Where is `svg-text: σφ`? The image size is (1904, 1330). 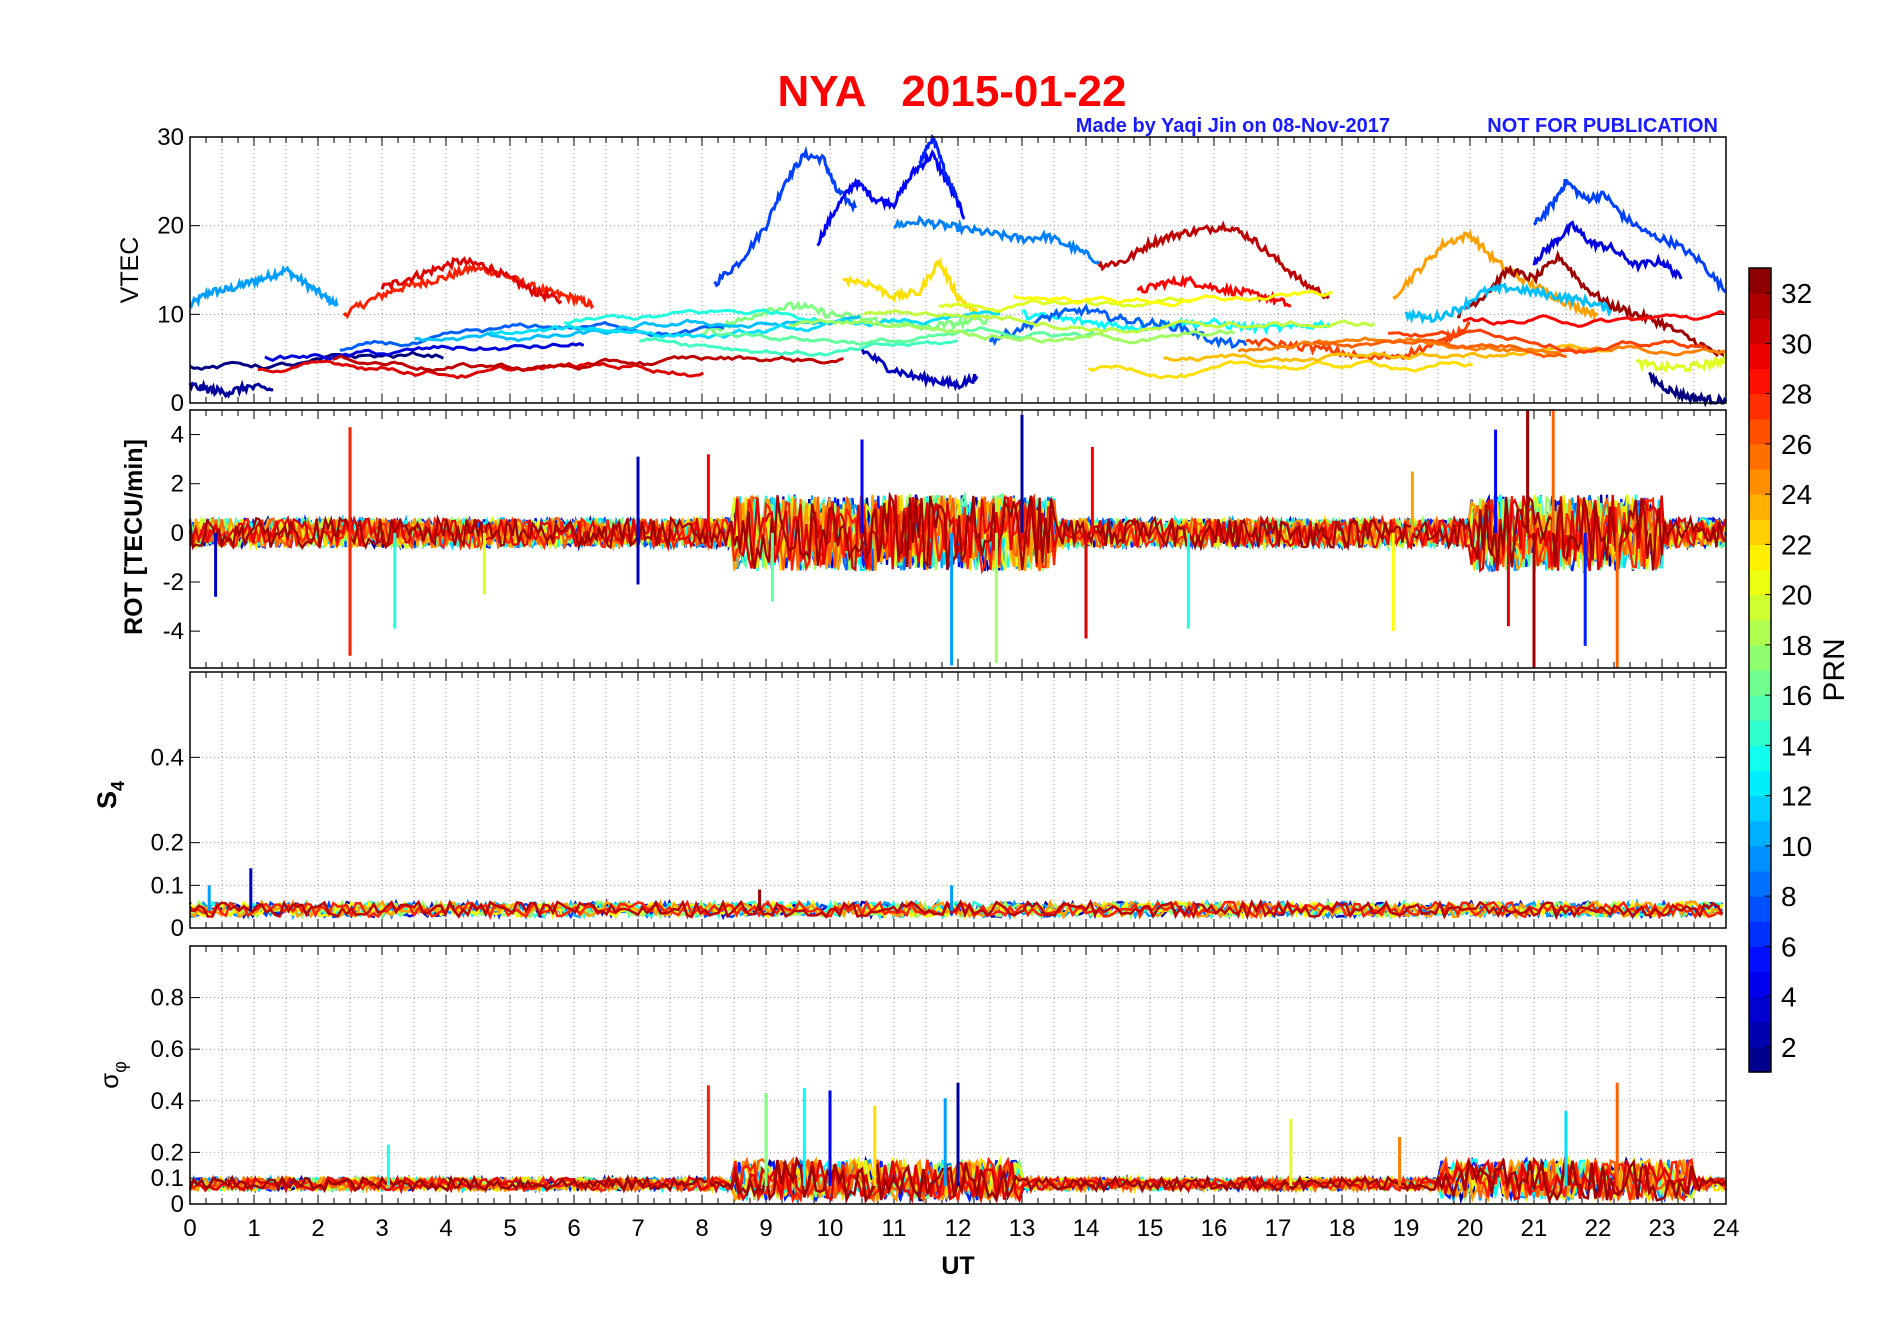 svg-text: σφ is located at coordinates (112, 1075).